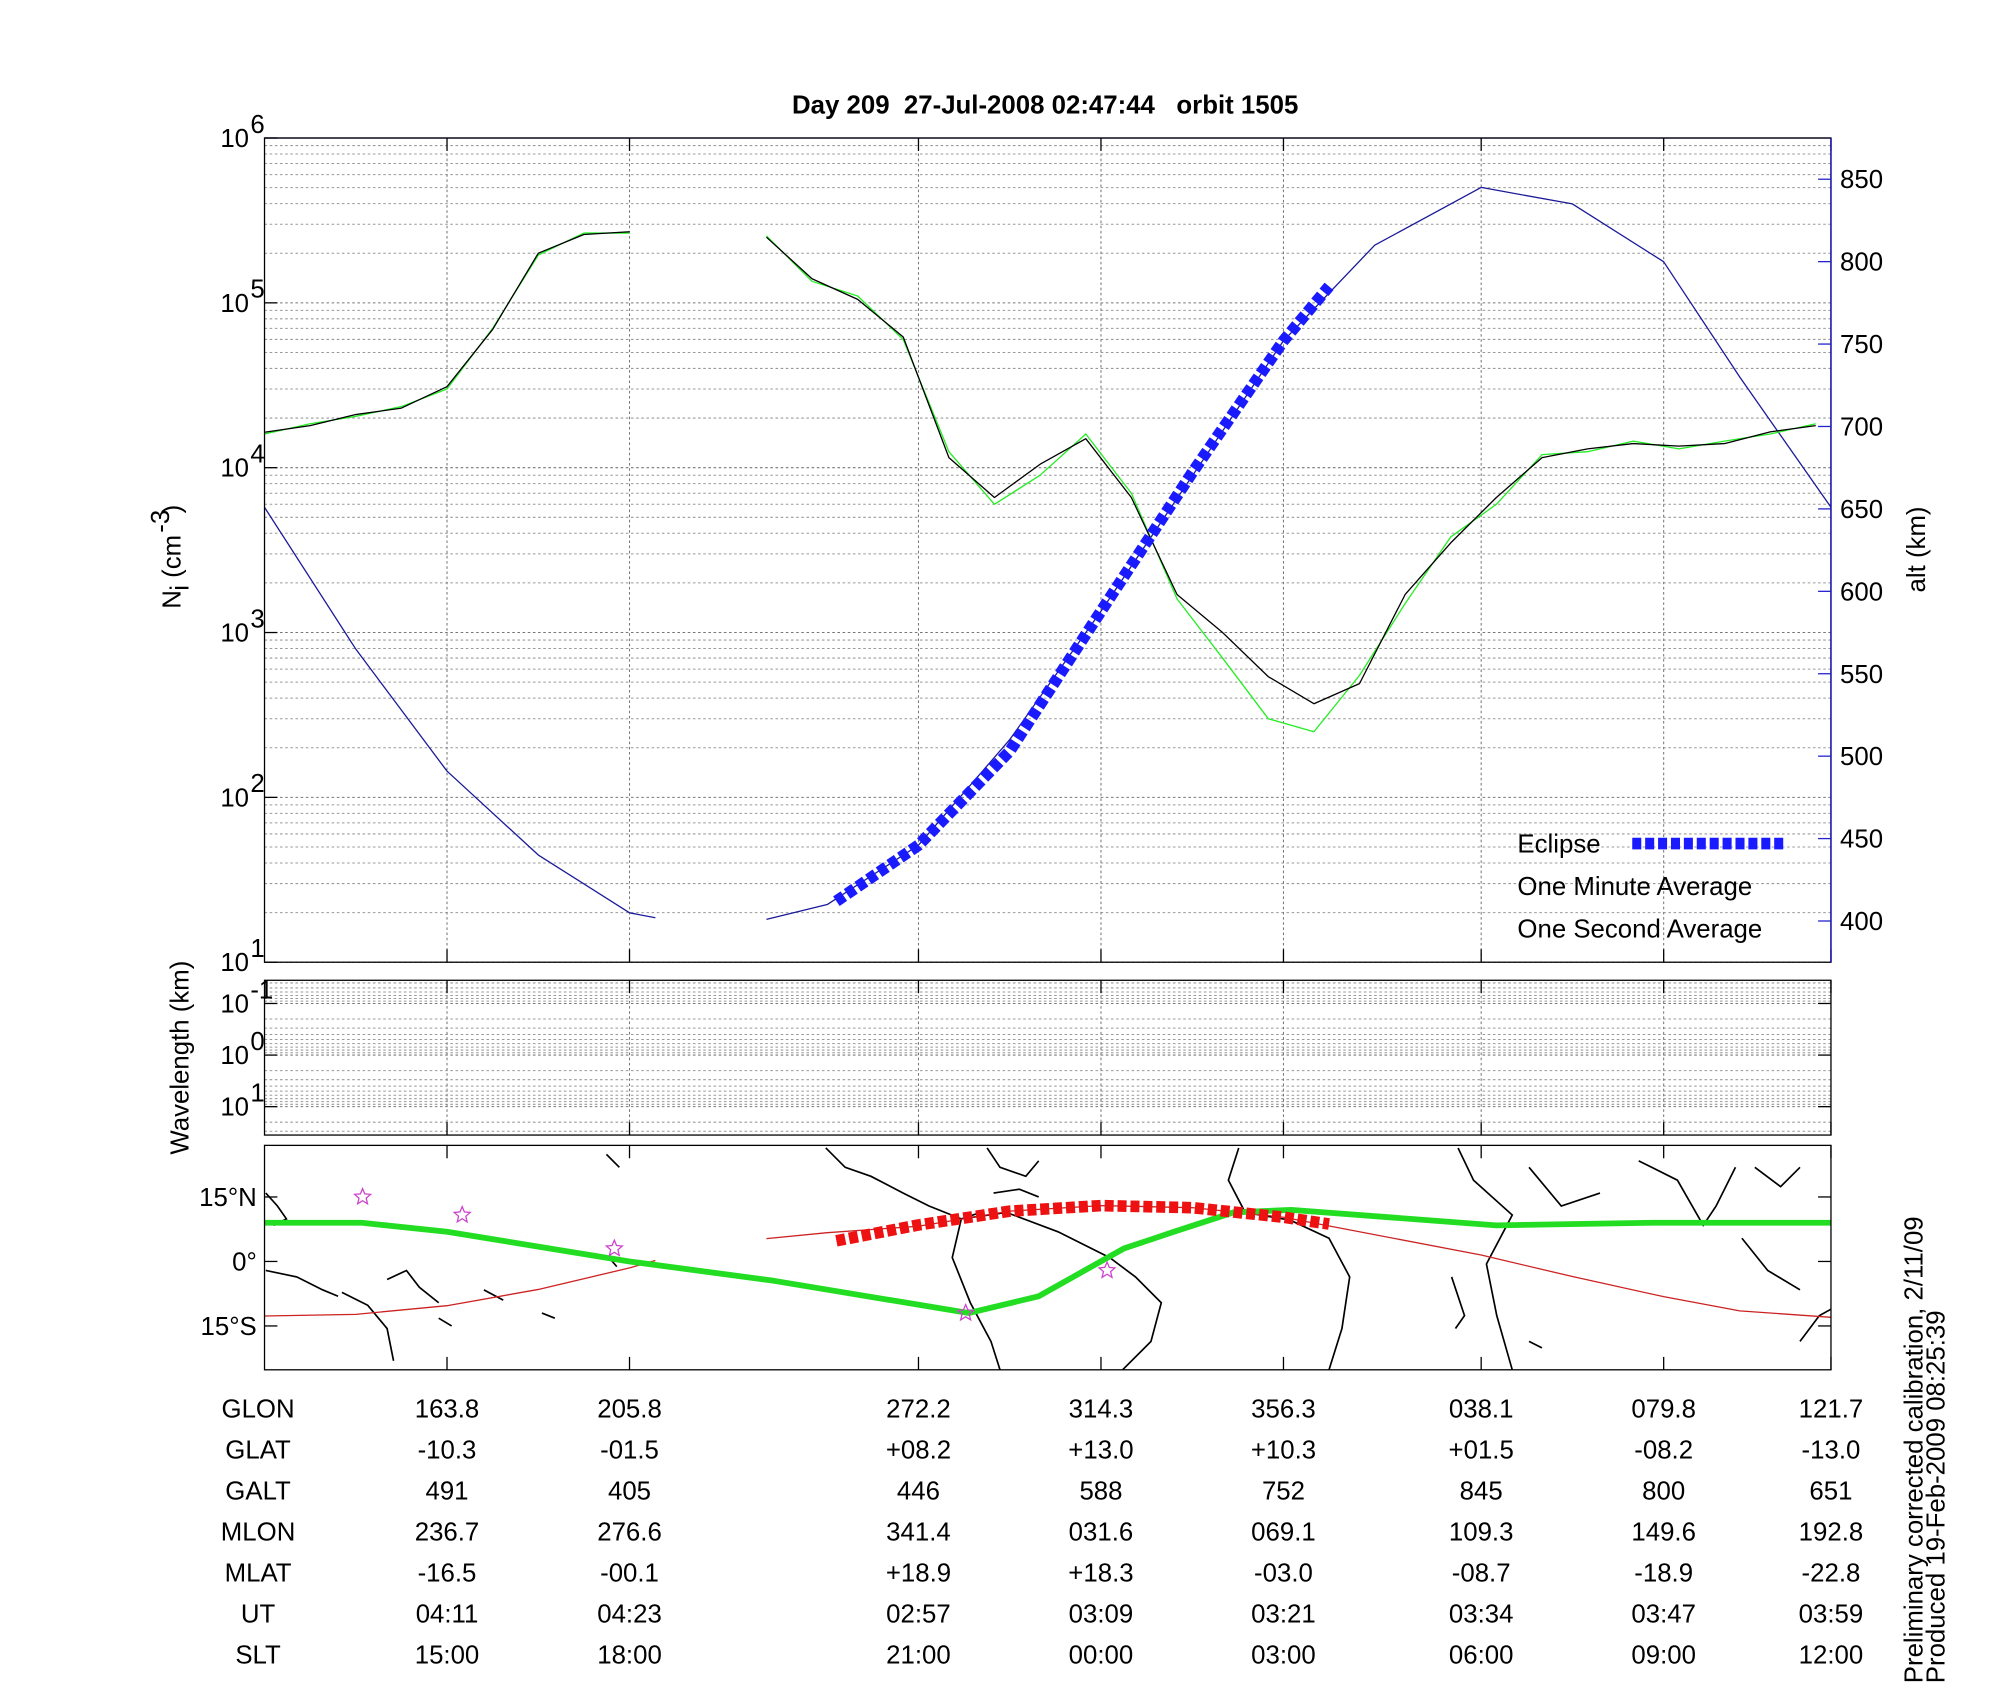 This screenshot has height=1700, width=2000. What do you see at coordinates (257, 290) in the screenshot?
I see `y-tick-exponent: 5` at bounding box center [257, 290].